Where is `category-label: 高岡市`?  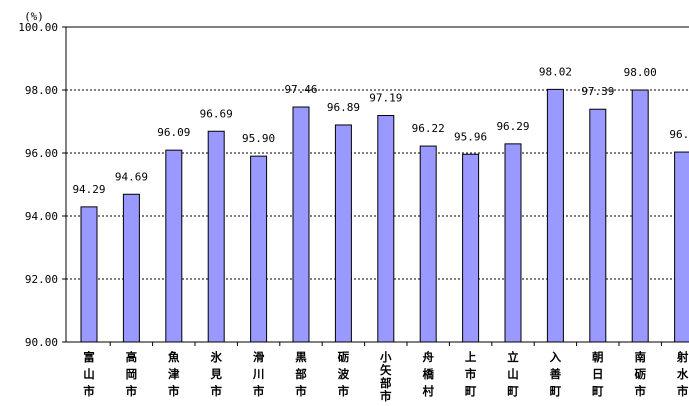
category-label: 高岡市 is located at coordinates (132, 374).